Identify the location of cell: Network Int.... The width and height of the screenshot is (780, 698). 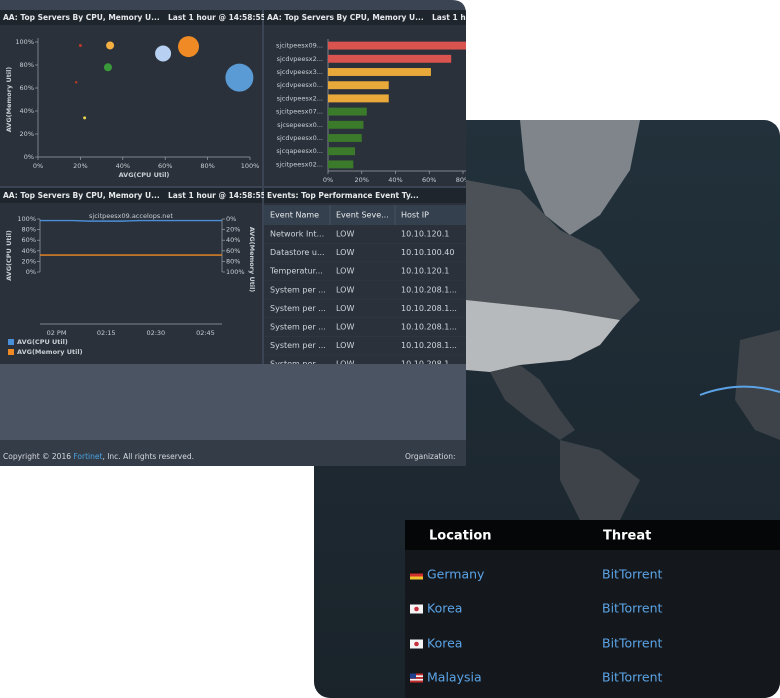
(297, 234).